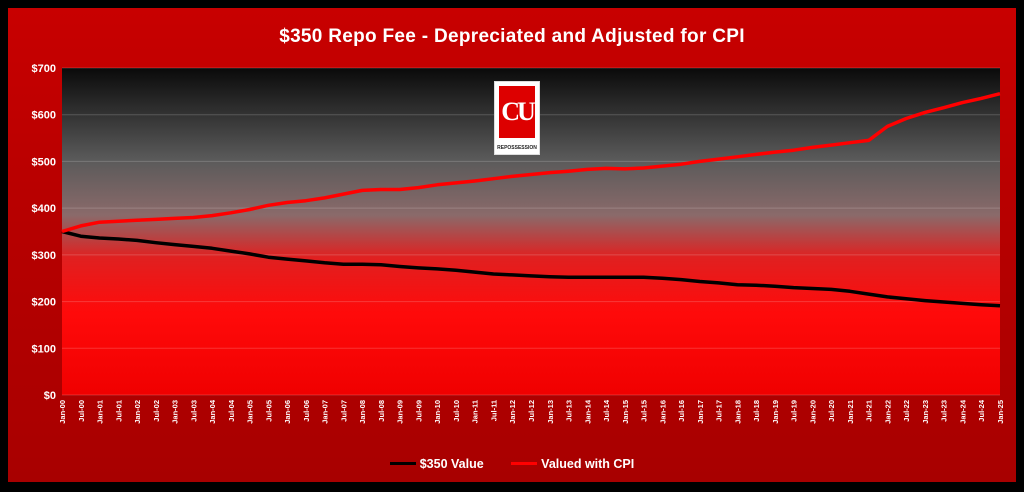 This screenshot has width=1024, height=492. What do you see at coordinates (44, 162) in the screenshot?
I see `y-tick-label: $500` at bounding box center [44, 162].